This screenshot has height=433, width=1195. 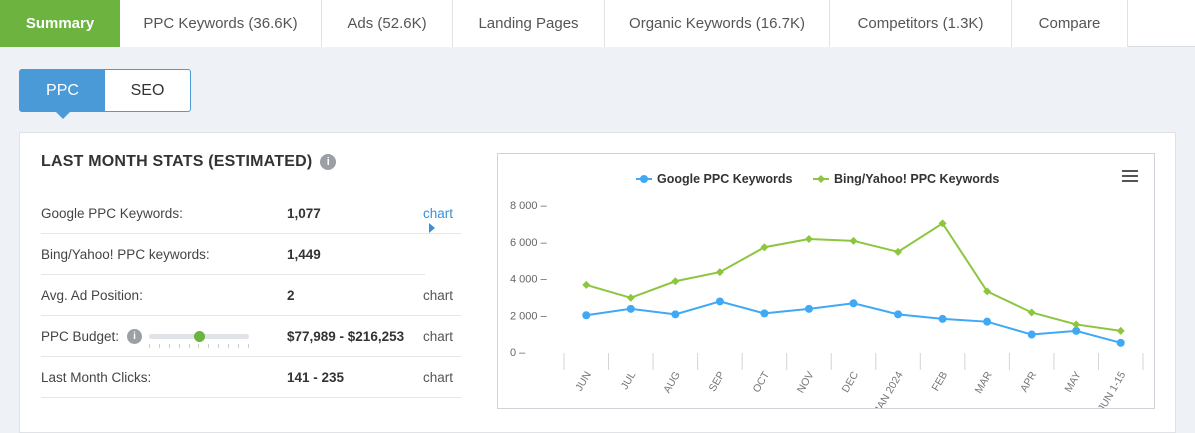 I want to click on seo-toggle-button: SEO, so click(x=147, y=90).